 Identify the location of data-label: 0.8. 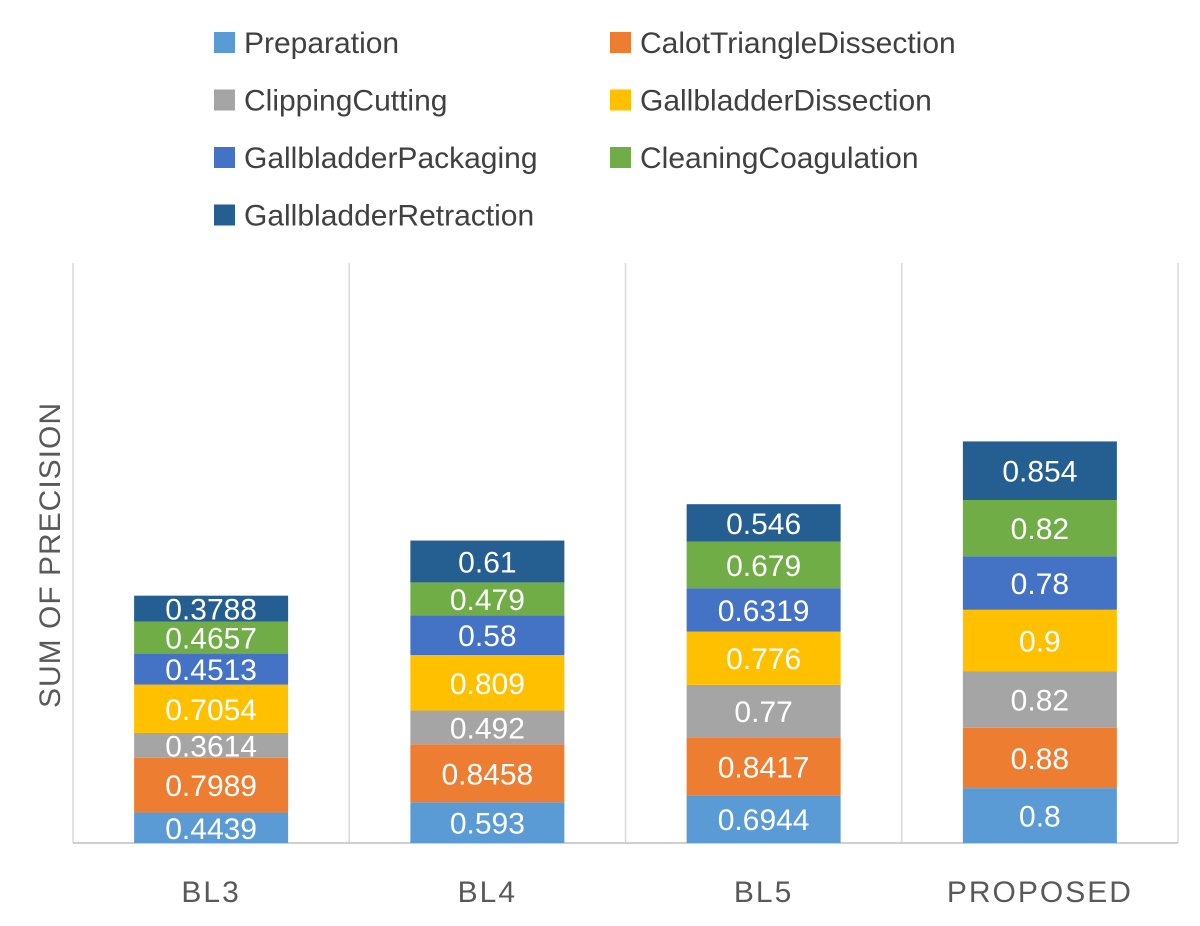
(1040, 817).